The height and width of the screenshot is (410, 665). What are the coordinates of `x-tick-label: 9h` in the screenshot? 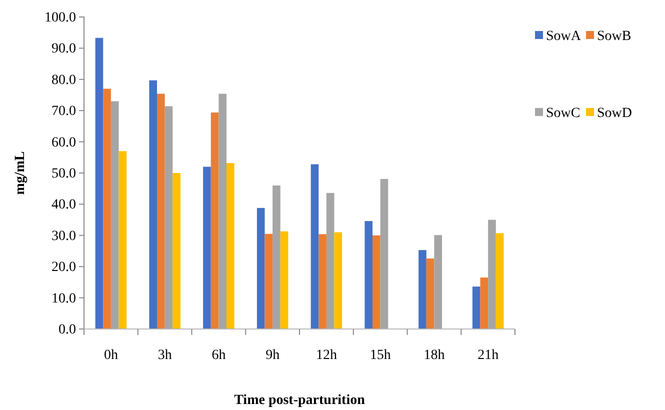 It's located at (273, 355).